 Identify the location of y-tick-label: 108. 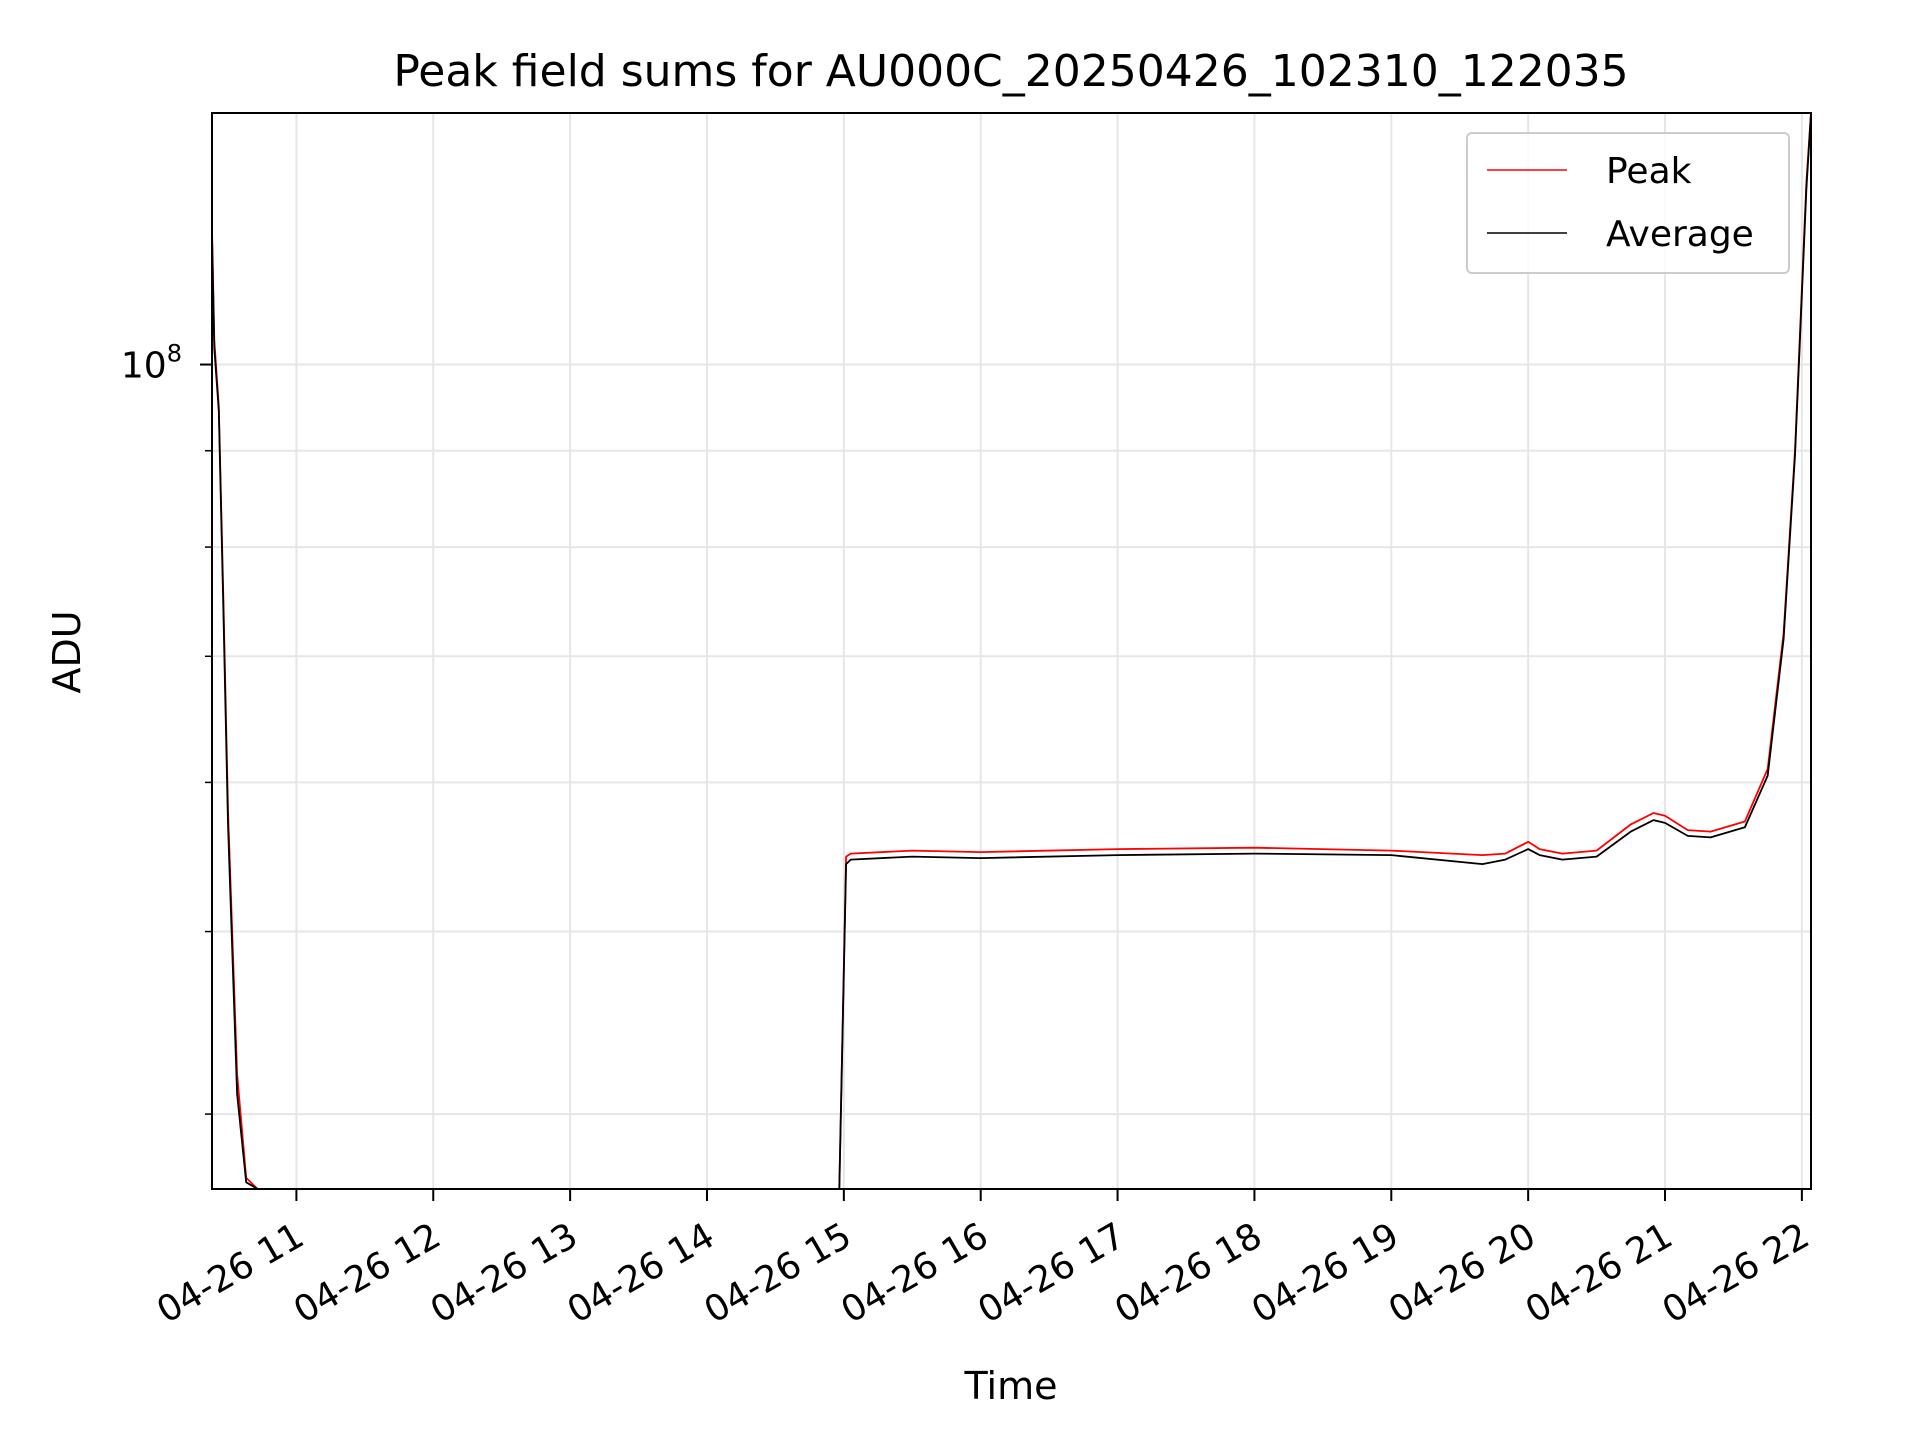
(151, 363).